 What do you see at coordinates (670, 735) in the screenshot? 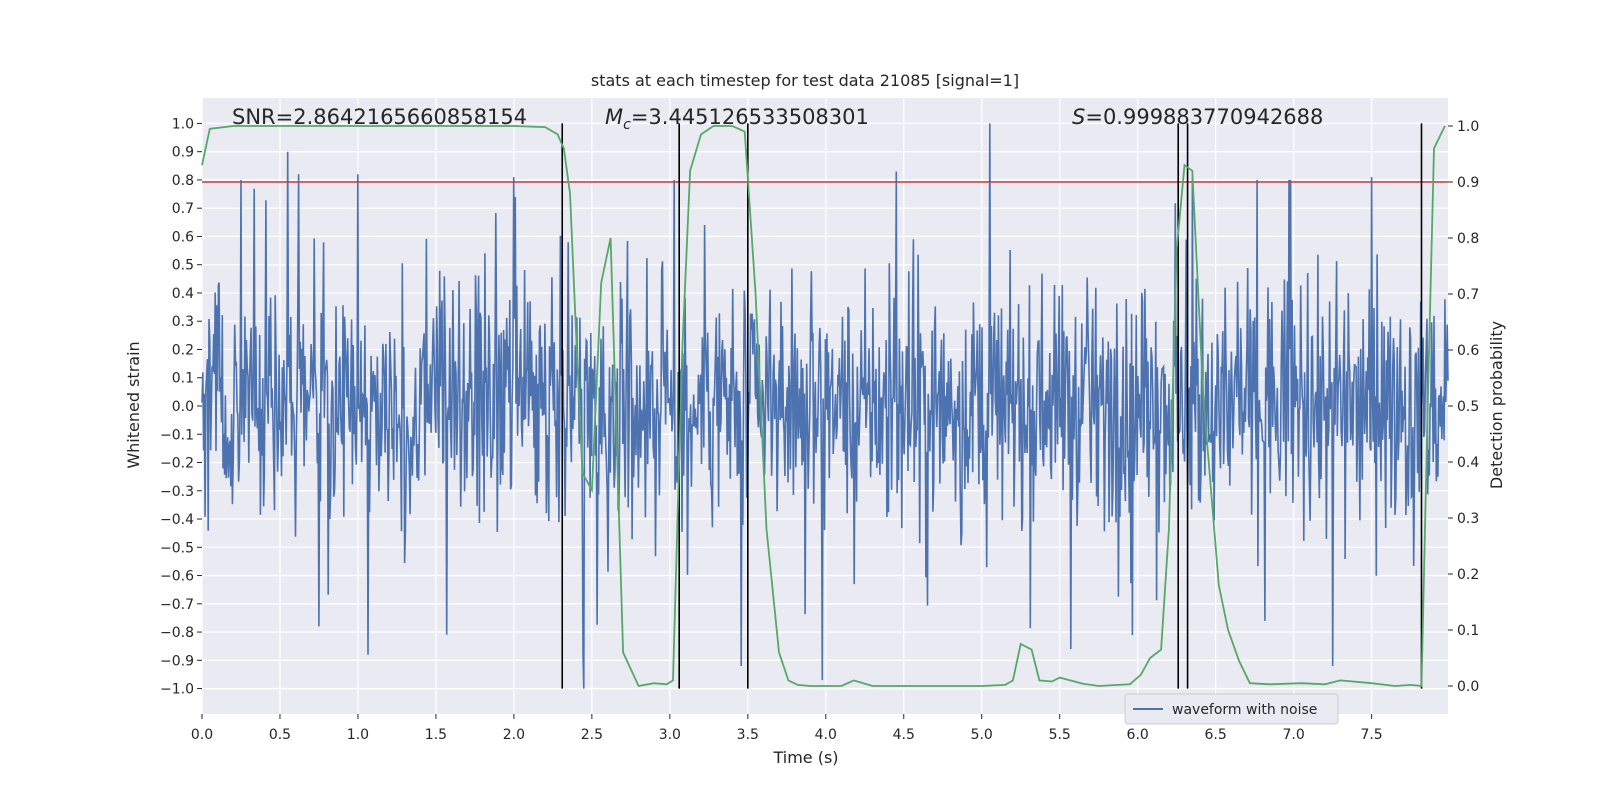
I see `x-tick-label: 3.0` at bounding box center [670, 735].